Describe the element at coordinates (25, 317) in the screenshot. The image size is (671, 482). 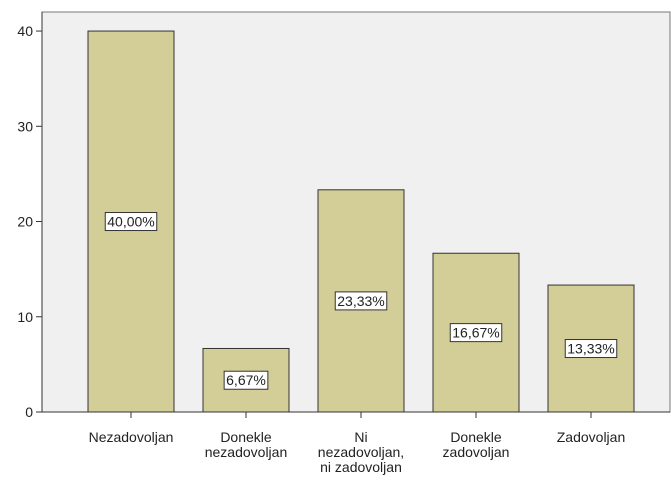
I see `y-tick-label: 10` at that location.